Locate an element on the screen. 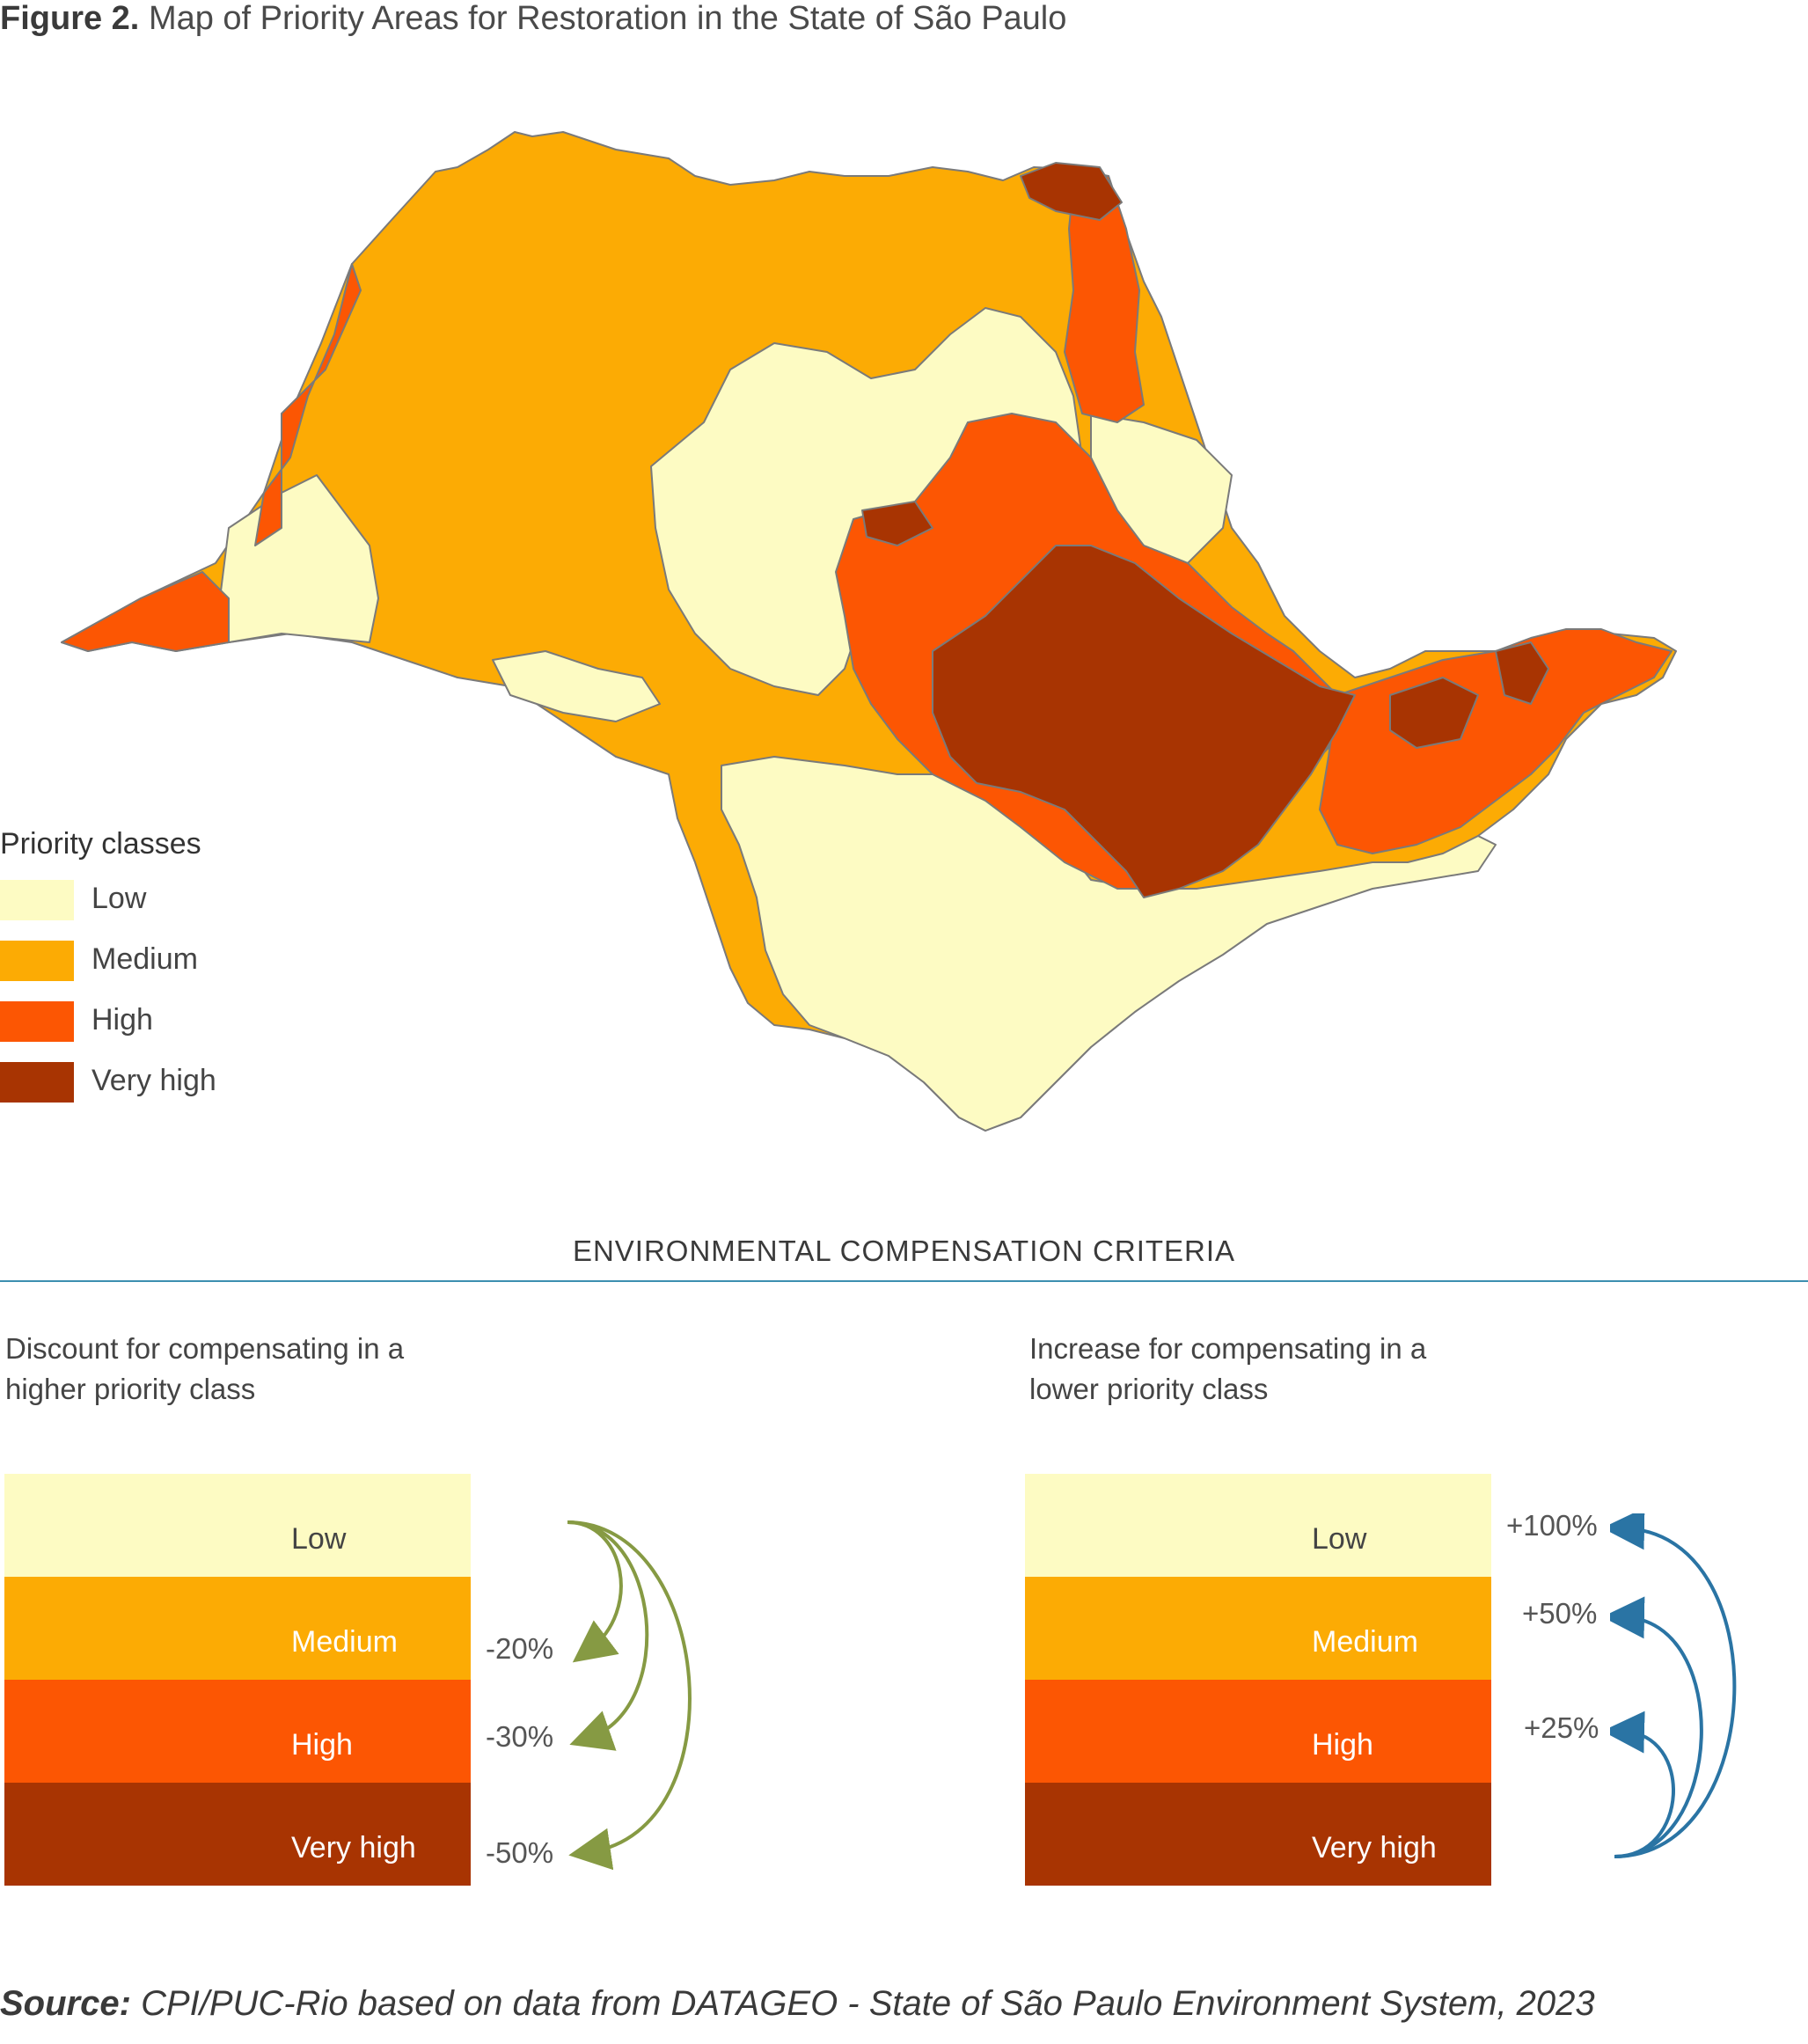  increase-scale-very-high: Very high is located at coordinates (1258, 1834).